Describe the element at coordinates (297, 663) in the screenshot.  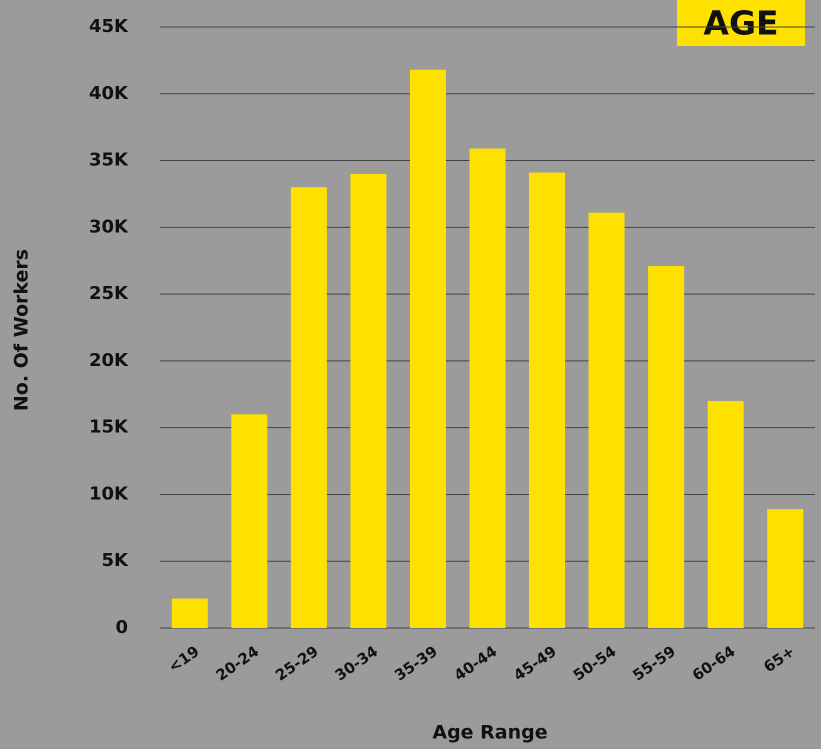
I see `x-tick-label: 25-29` at that location.